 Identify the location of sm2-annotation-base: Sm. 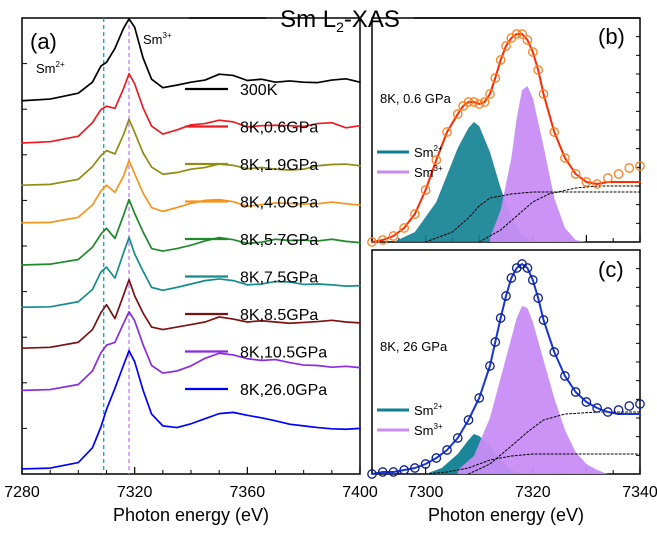
(46, 68).